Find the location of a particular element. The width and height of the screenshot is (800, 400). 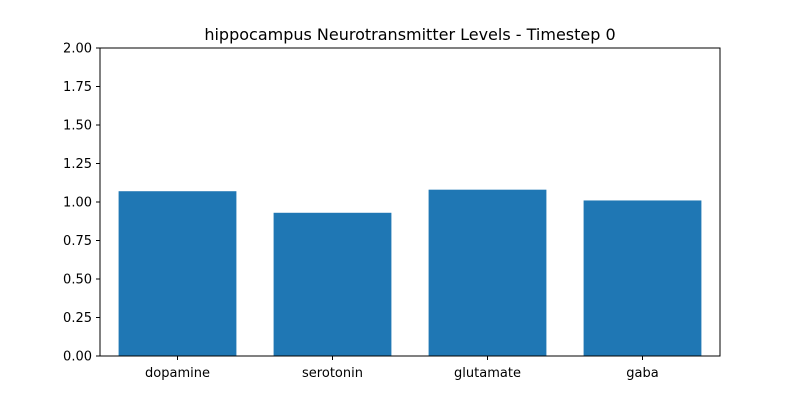

x-tick-label: glutamate is located at coordinates (487, 373).